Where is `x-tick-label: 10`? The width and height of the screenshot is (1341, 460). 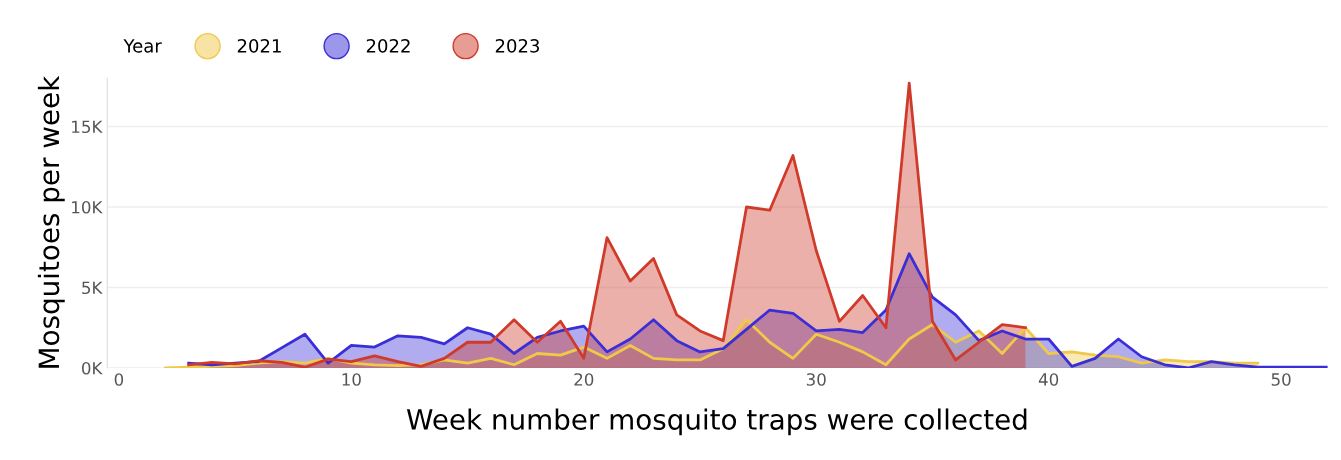
x-tick-label: 10 is located at coordinates (351, 379).